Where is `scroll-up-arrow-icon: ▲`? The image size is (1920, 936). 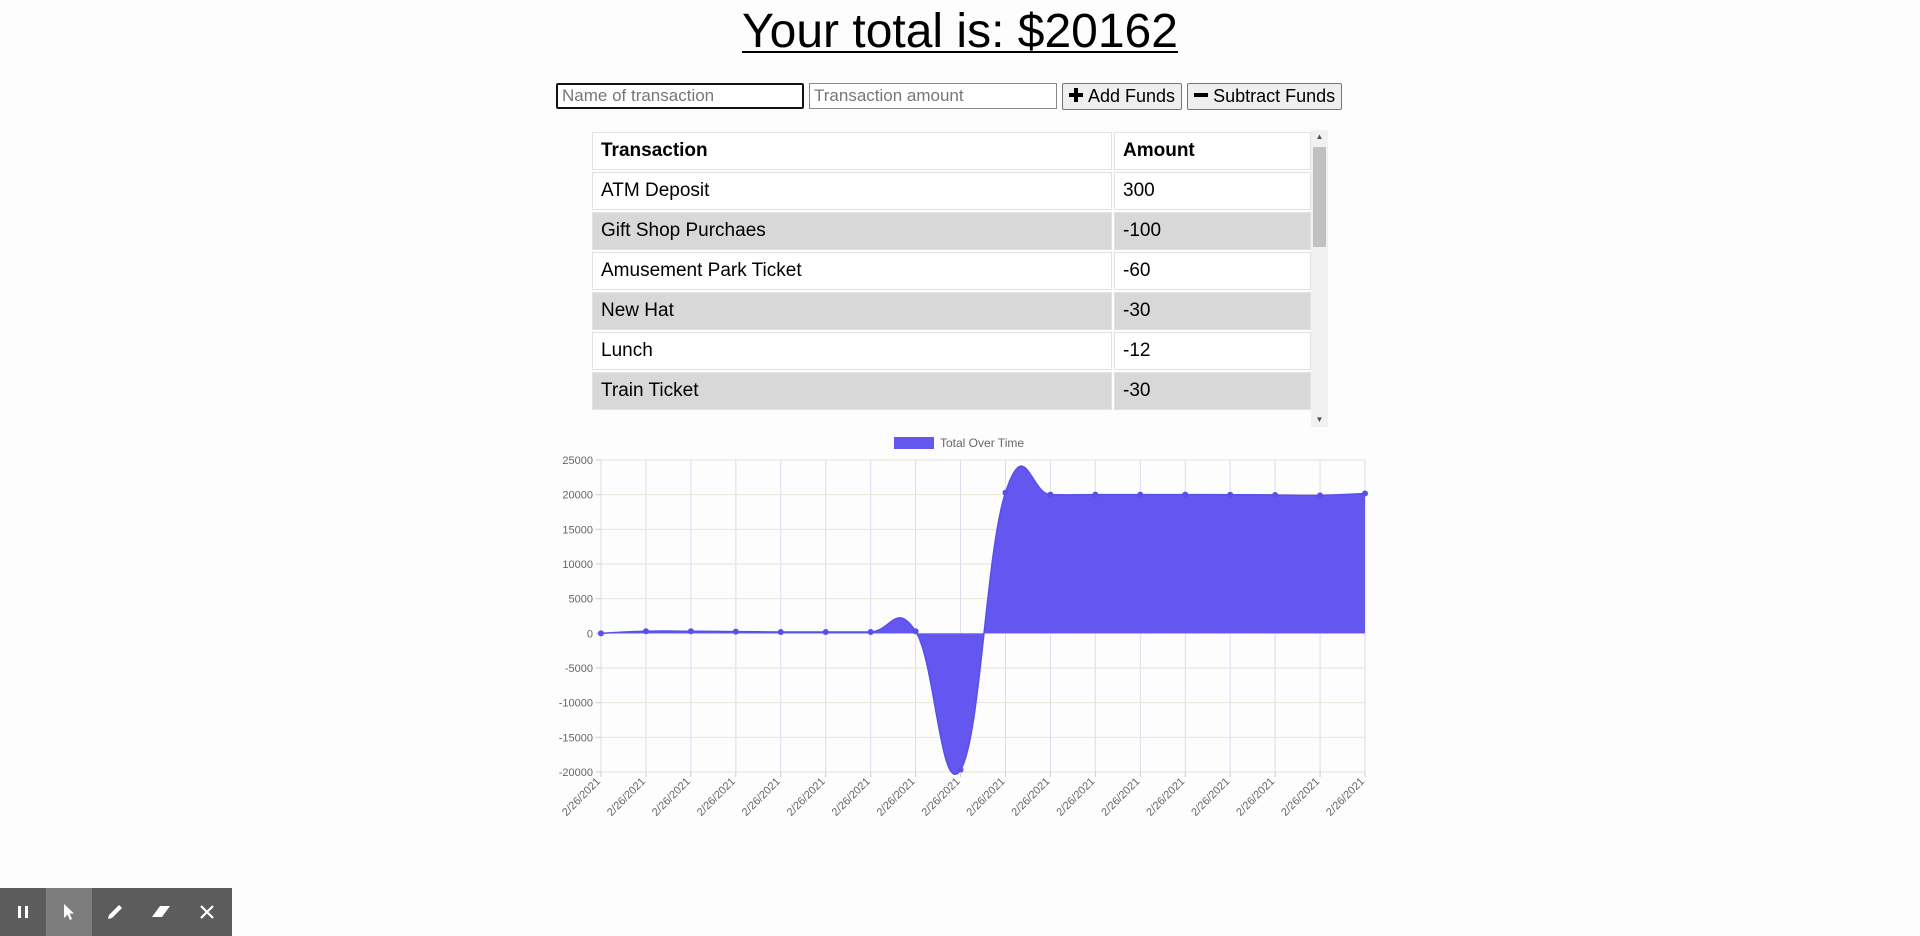
scroll-up-arrow-icon: ▲ is located at coordinates (1319, 136).